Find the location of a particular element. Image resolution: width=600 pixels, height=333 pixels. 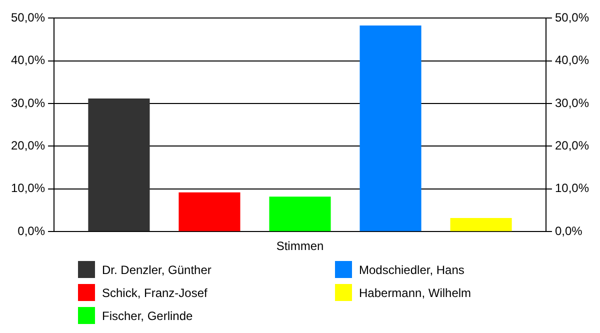

y-tick-label: 50,0% is located at coordinates (28, 17).